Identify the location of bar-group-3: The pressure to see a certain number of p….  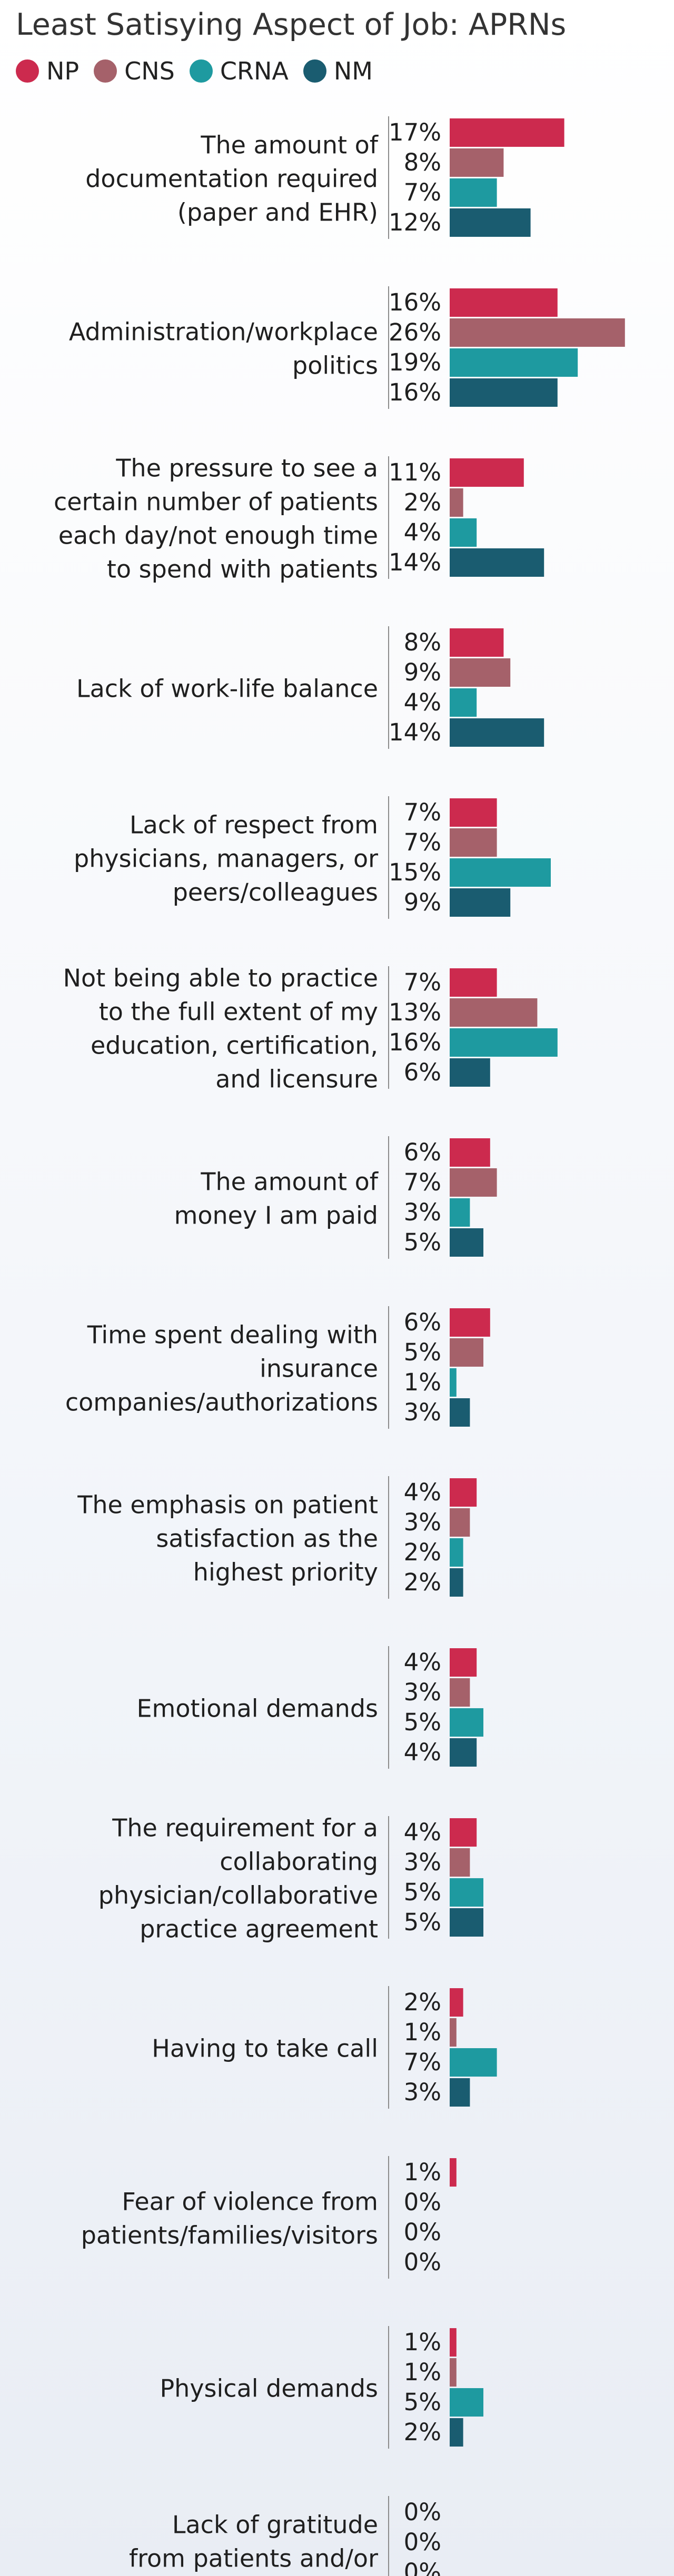
(299, 518).